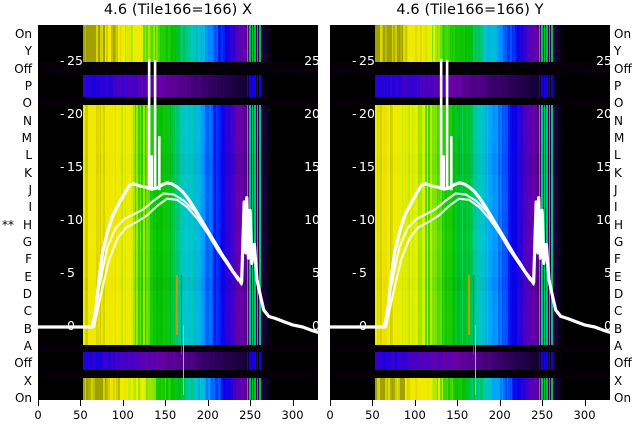  What do you see at coordinates (177, 305) in the screenshot?
I see `heatmap-defect-line` at bounding box center [177, 305].